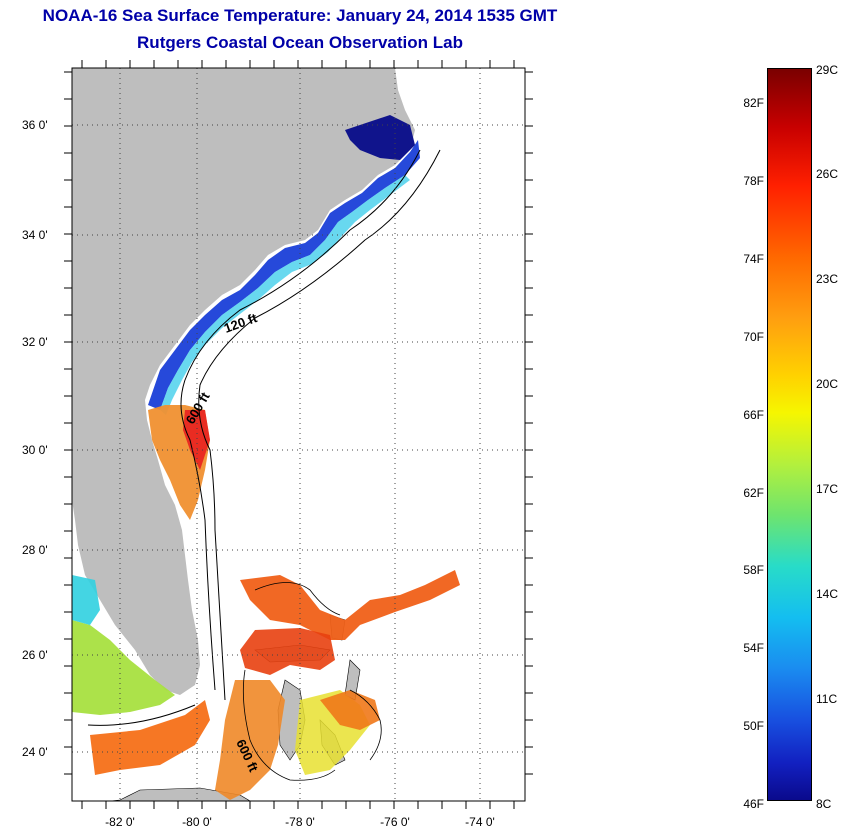 The height and width of the screenshot is (832, 841). I want to click on colorbar-f-label: 58F, so click(753, 570).